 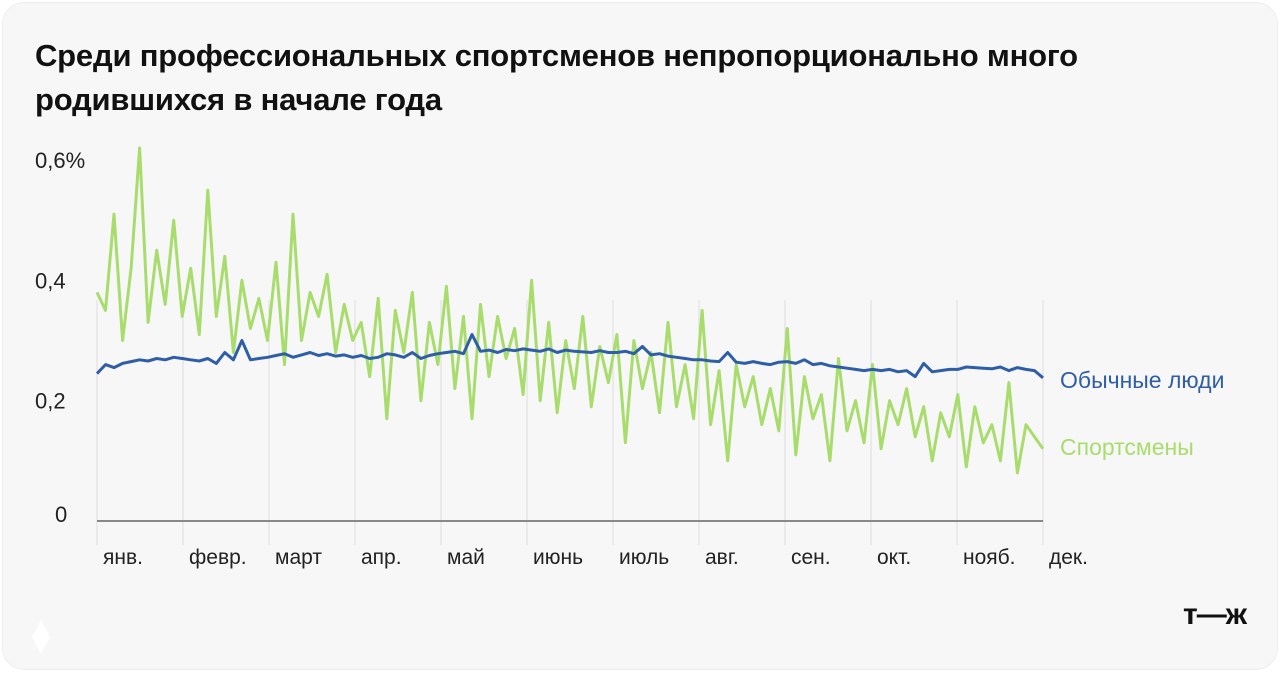 What do you see at coordinates (569, 356) in the screenshot?
I see `series-line-regular-people` at bounding box center [569, 356].